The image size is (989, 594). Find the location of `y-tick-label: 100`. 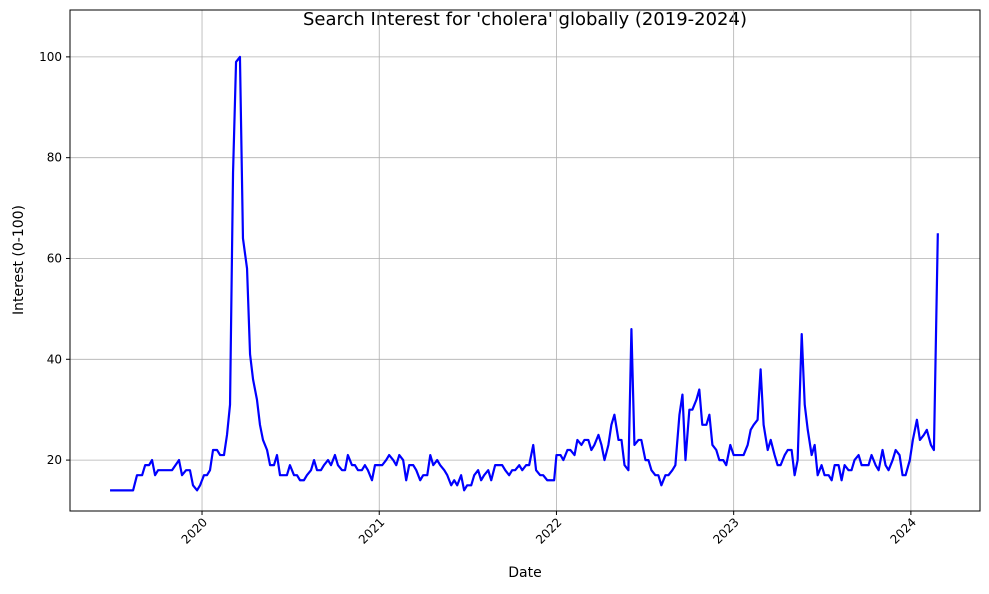

y-tick-label: 100 is located at coordinates (50, 57).